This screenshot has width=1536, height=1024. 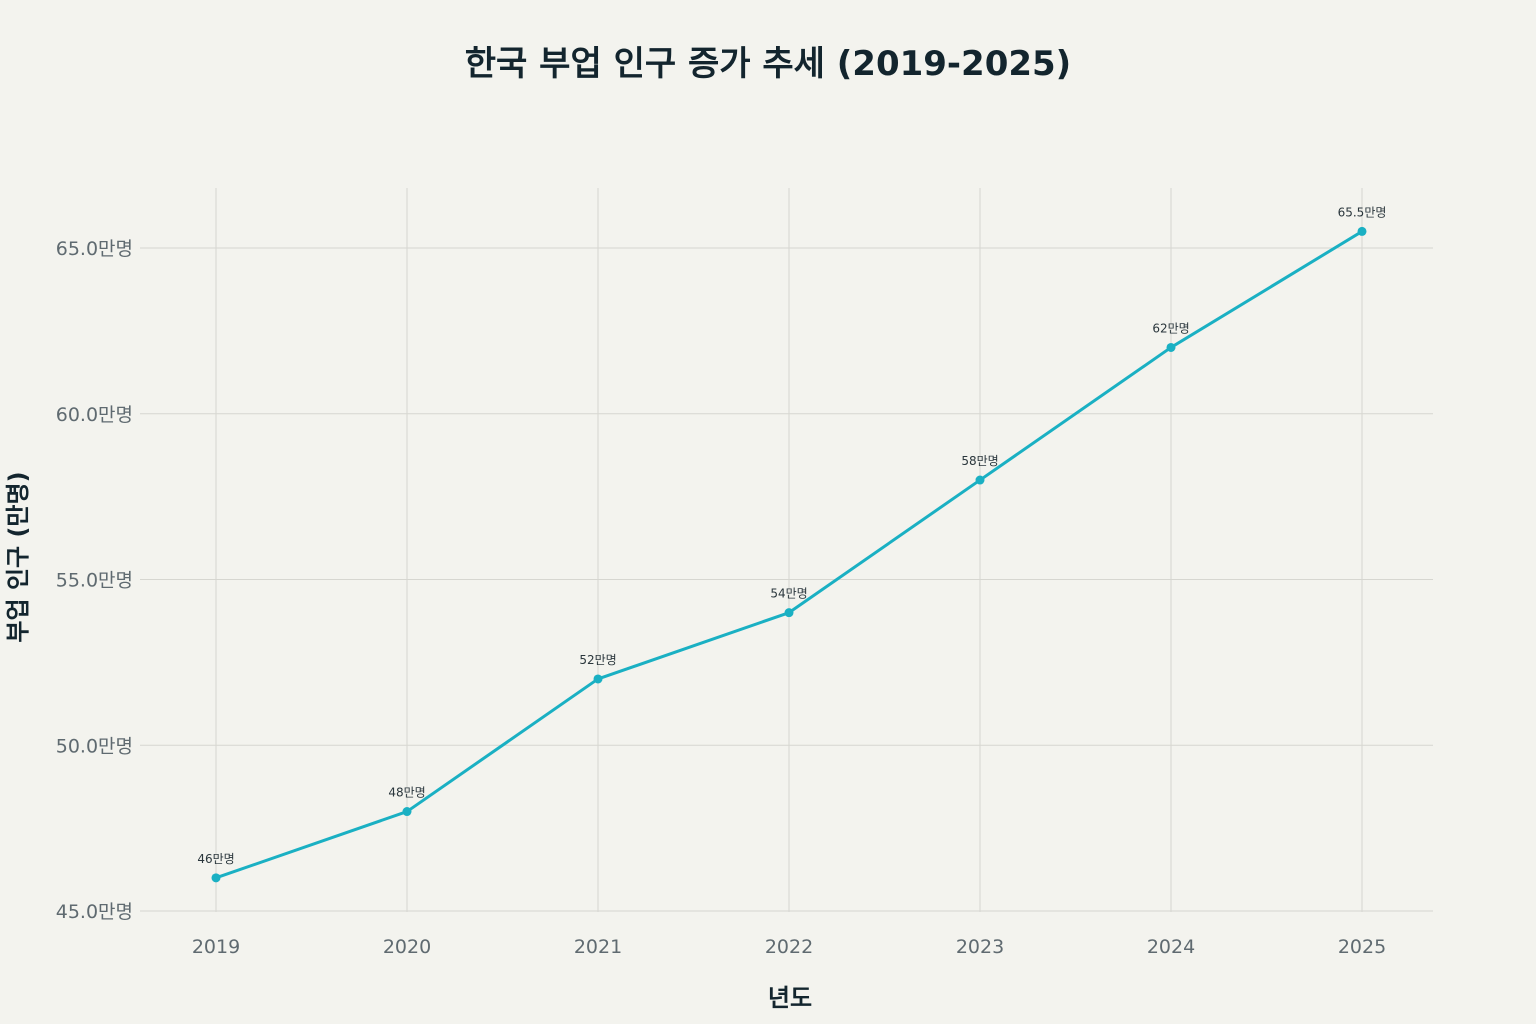 What do you see at coordinates (597, 660) in the screenshot?
I see `data-label: 52만명` at bounding box center [597, 660].